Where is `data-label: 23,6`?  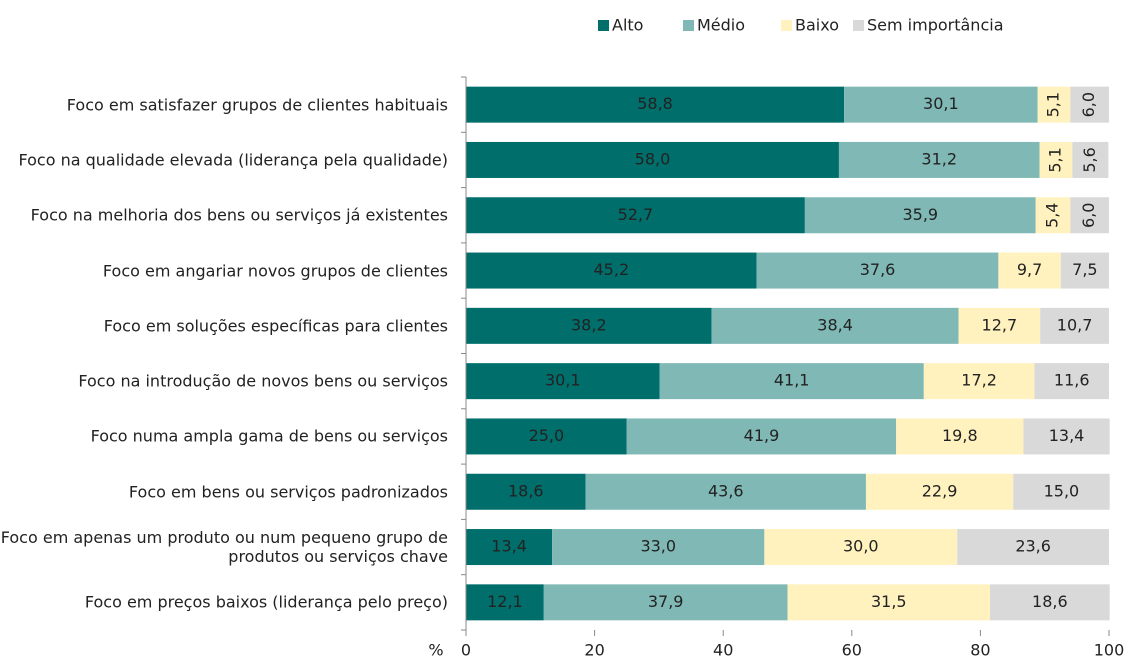 data-label: 23,6 is located at coordinates (1033, 546).